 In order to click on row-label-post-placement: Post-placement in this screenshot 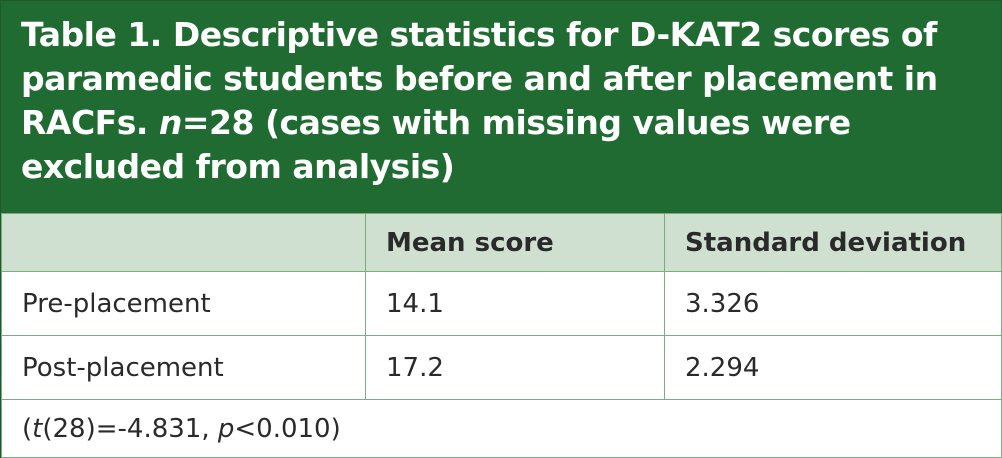, I will do `click(183, 367)`.